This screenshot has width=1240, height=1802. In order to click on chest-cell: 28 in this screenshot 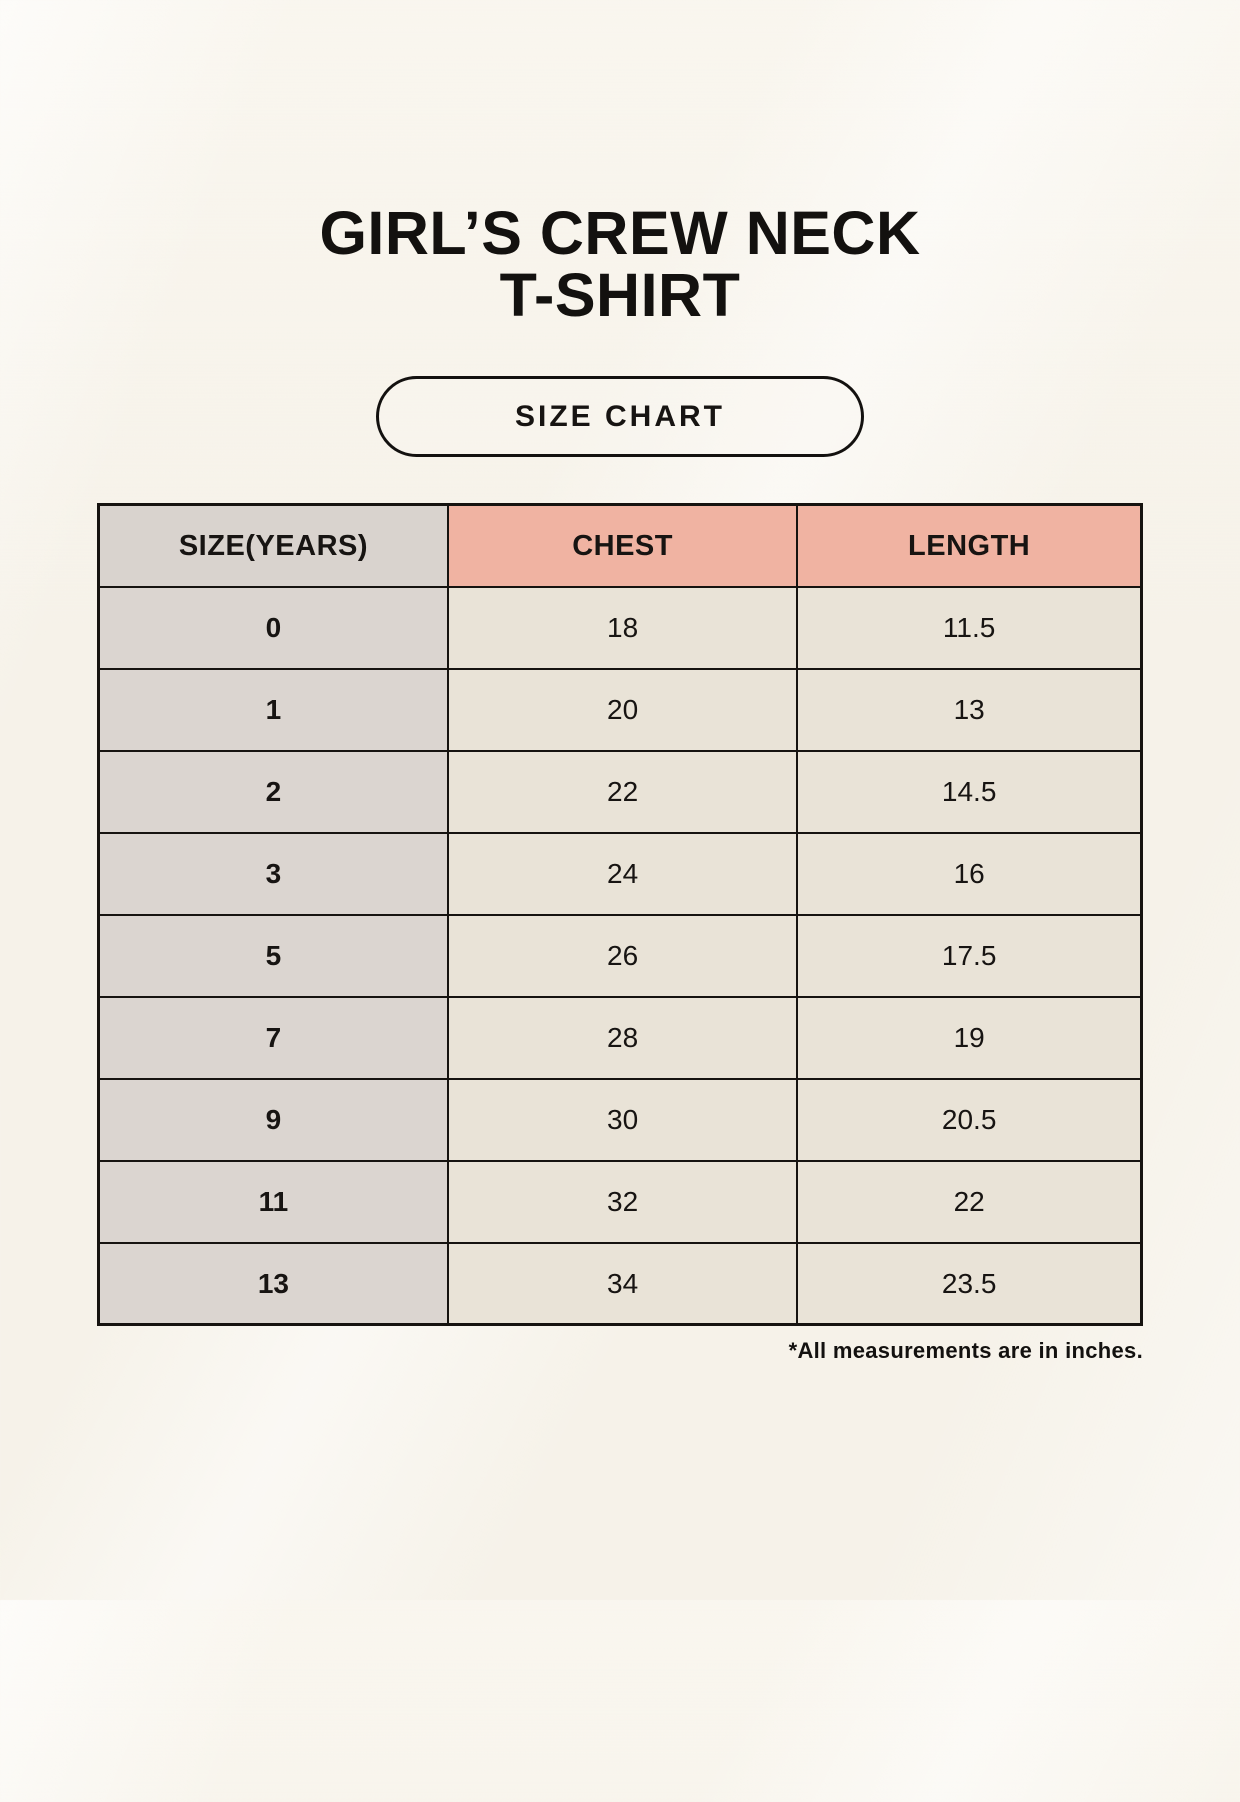, I will do `click(622, 1037)`.